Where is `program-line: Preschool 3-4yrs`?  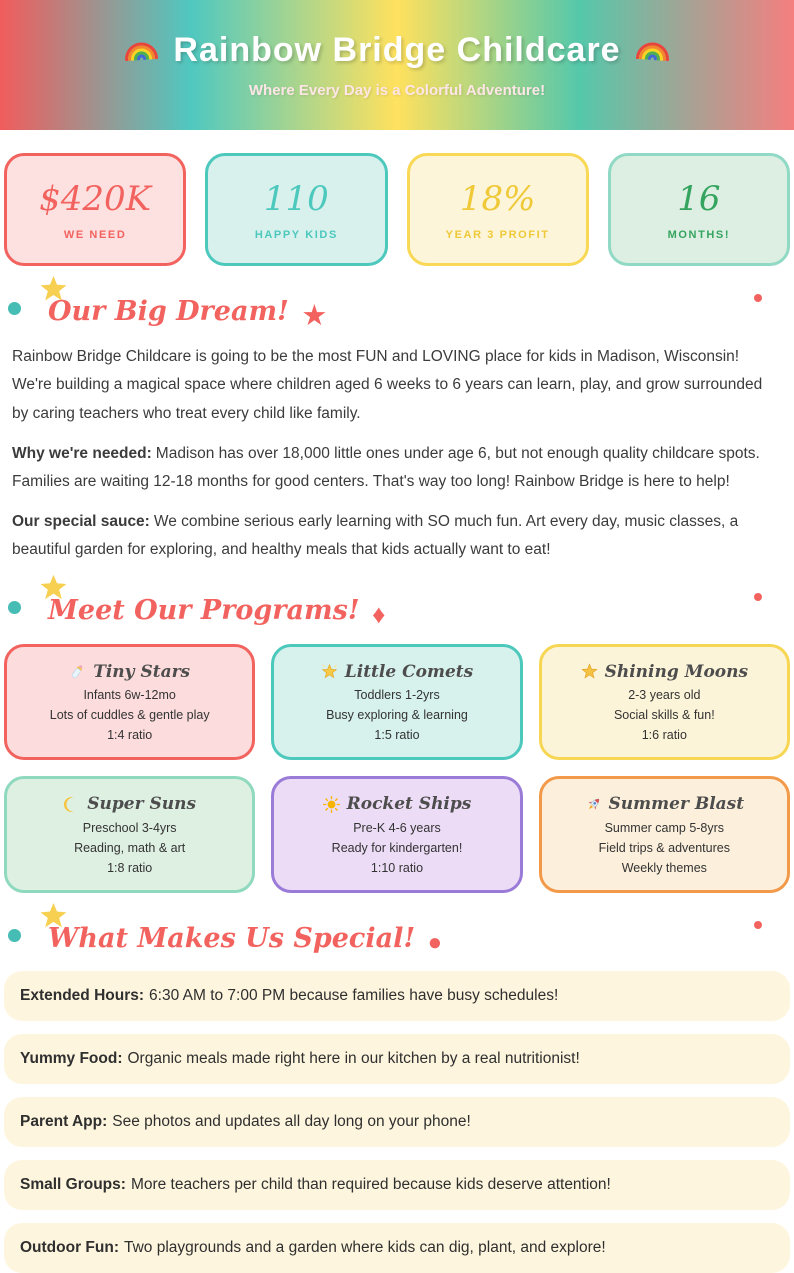 program-line: Preschool 3-4yrs is located at coordinates (129, 827).